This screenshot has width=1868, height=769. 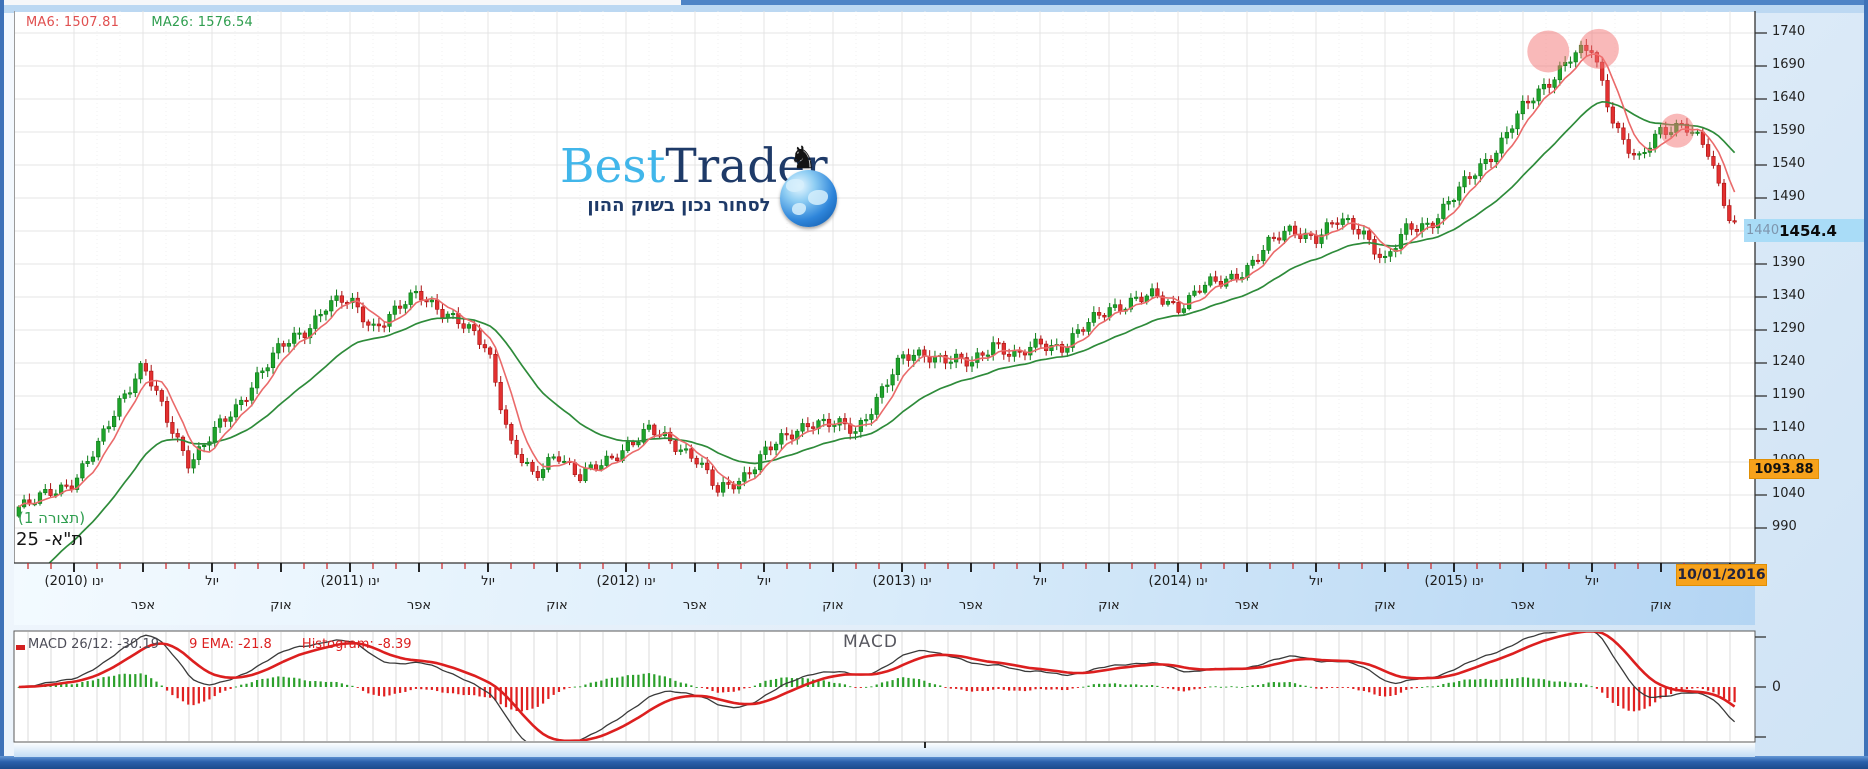 I want to click on last-price-marker: 1440 1454.4, so click(x=1804, y=230).